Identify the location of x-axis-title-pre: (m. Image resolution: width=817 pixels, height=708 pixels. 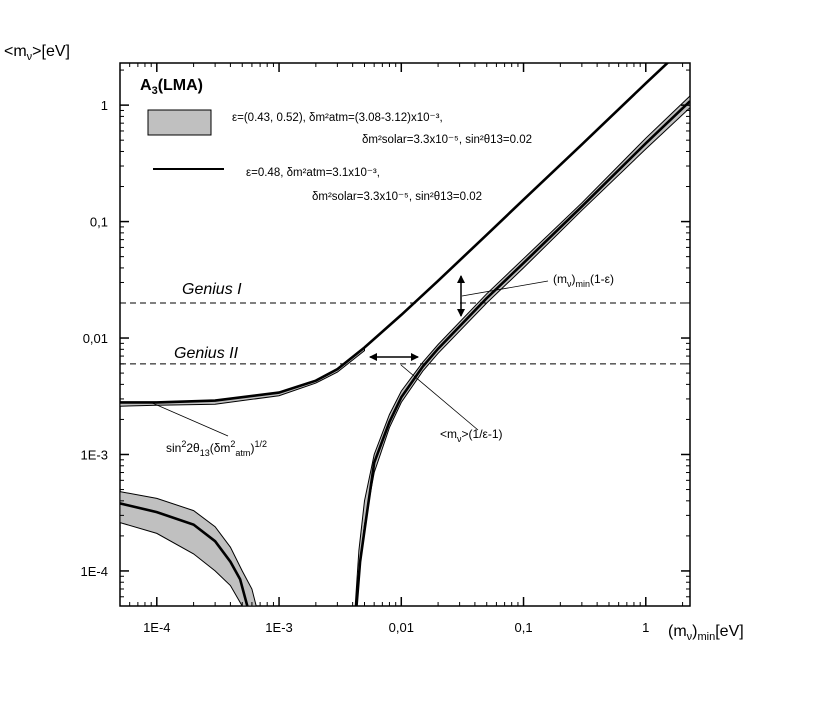
(677, 631).